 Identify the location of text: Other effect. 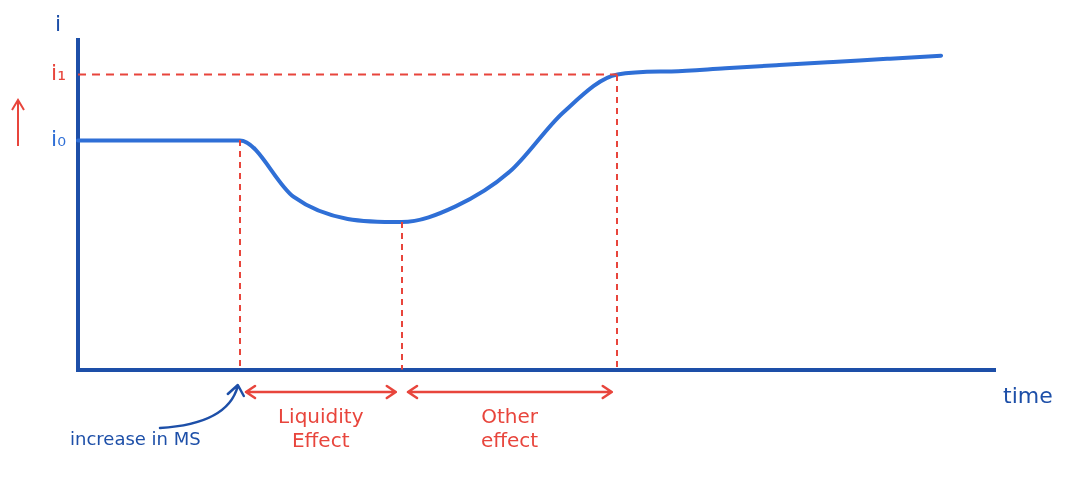
(509, 427).